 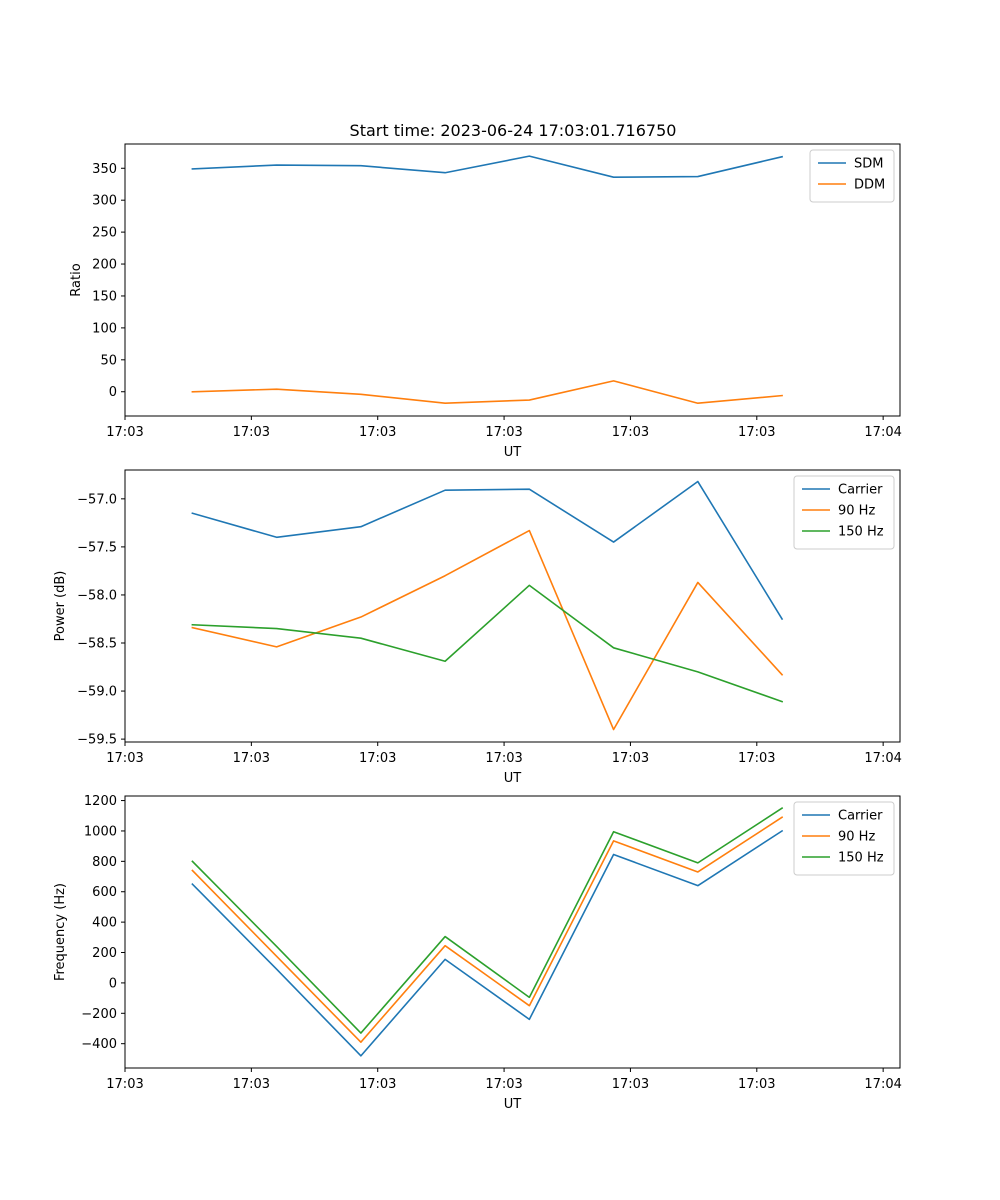 I want to click on y-tick-label: −59.0, so click(x=97, y=692).